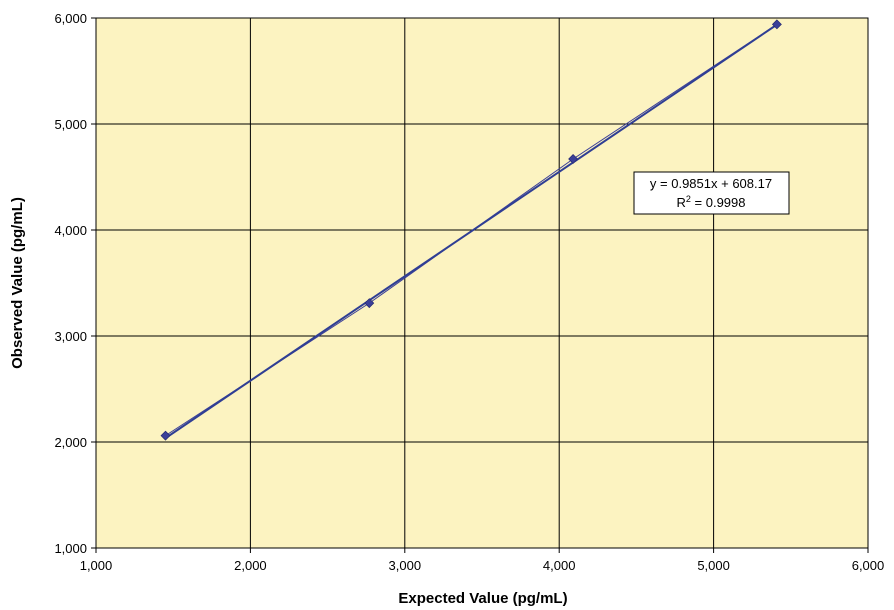  I want to click on y-tick-label-0: 1,000, so click(70, 548).